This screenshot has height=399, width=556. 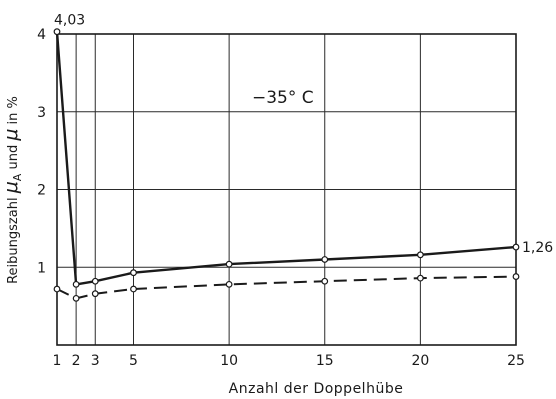 I want to click on y-axis-label: Reibungszahl μA und μ in %, so click(x=12, y=190).